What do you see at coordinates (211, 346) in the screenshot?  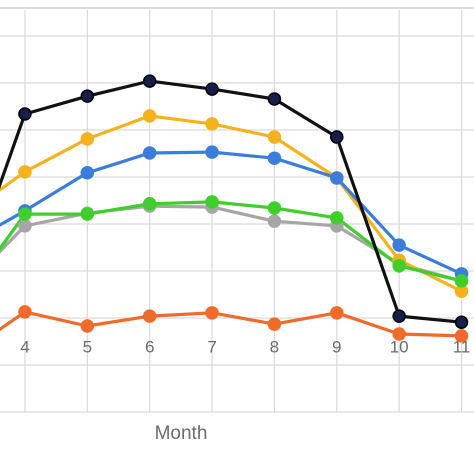 I see `x-tick-label: 7` at bounding box center [211, 346].